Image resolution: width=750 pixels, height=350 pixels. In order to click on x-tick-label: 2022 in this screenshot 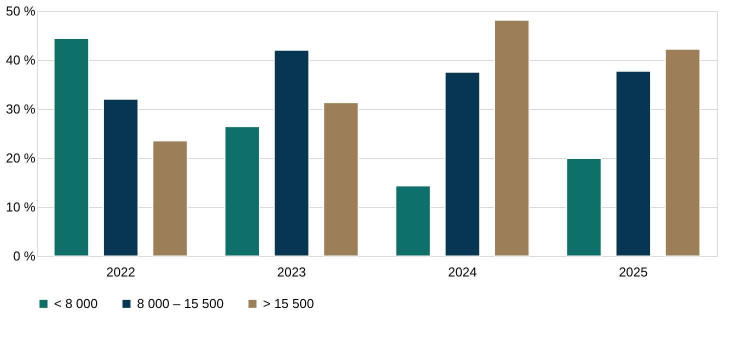, I will do `click(121, 272)`.